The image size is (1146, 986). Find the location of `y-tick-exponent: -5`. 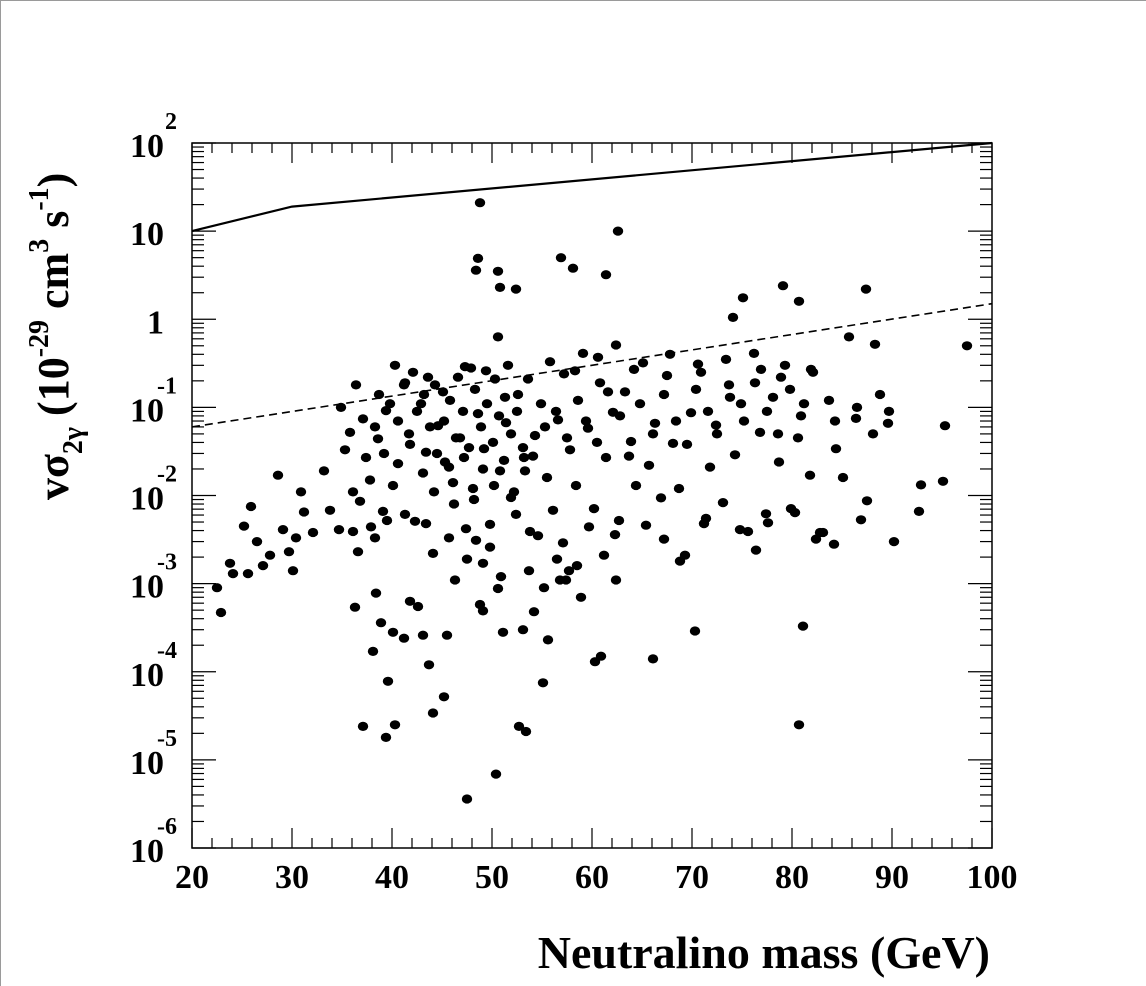

y-tick-exponent: -5 is located at coordinates (167, 739).